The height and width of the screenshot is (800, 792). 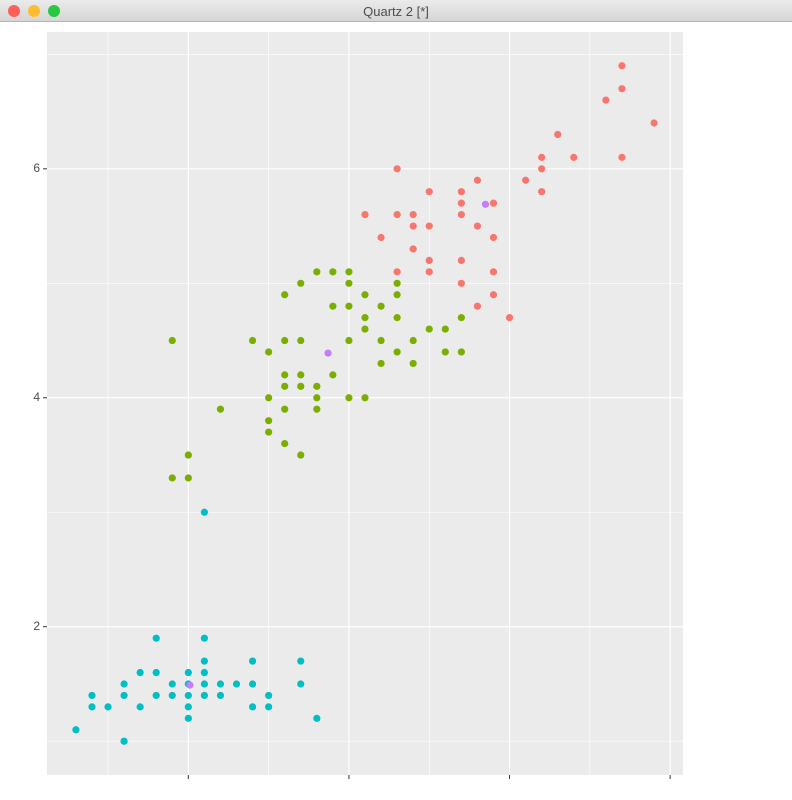 I want to click on minimize-button, so click(x=34, y=11).